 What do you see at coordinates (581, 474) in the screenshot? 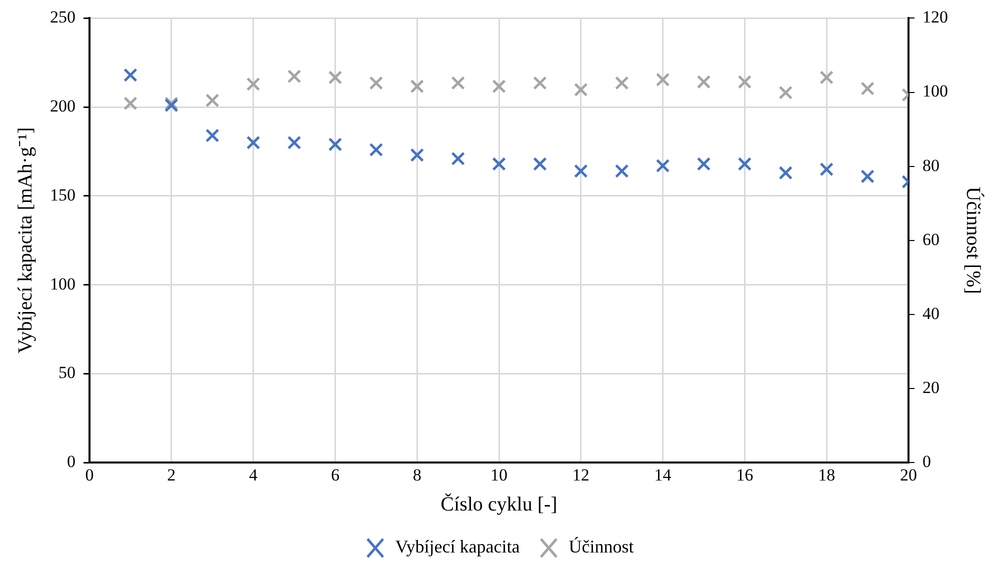
I see `x-tick-label: 12` at bounding box center [581, 474].